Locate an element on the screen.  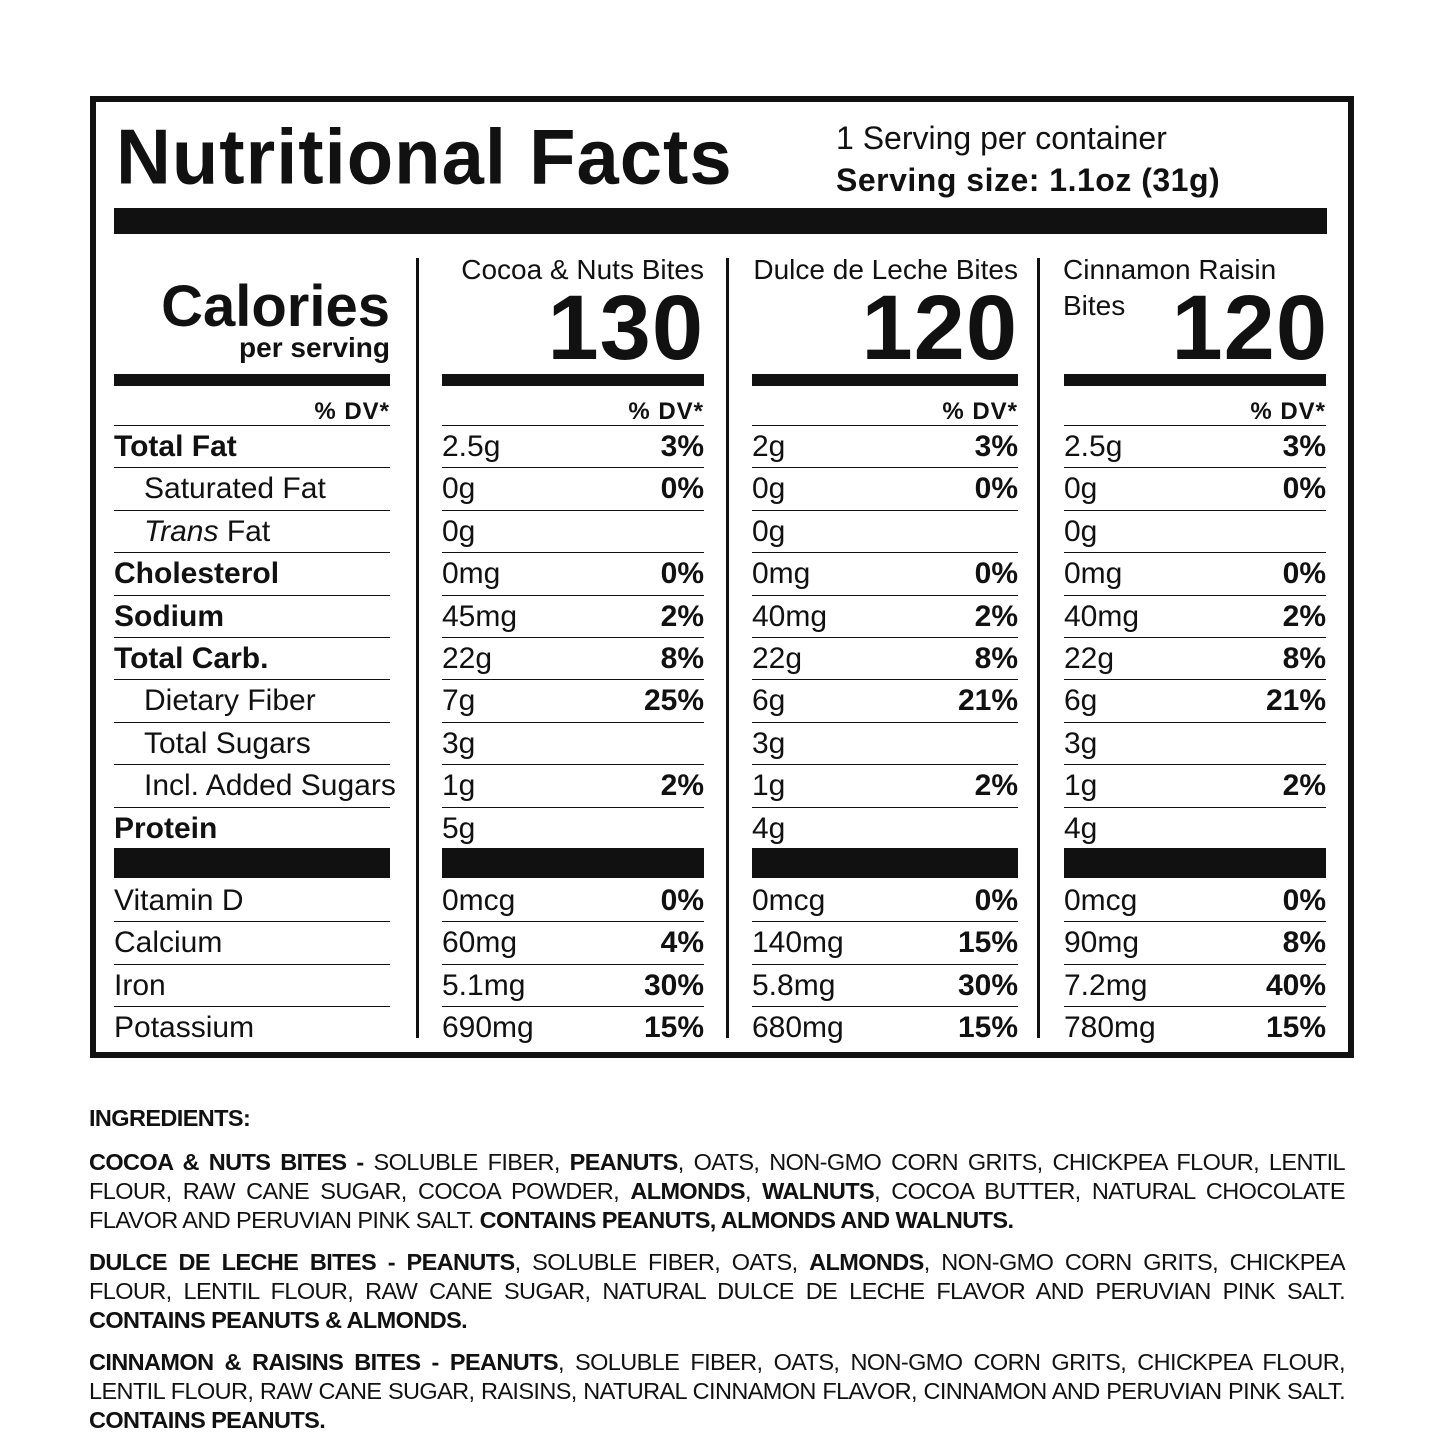
vitamin-dv: 15% is located at coordinates (987, 1028).